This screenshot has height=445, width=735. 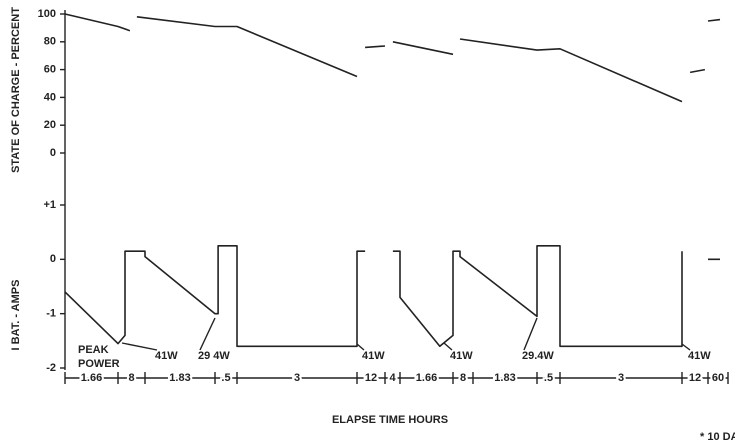 I want to click on x-axis-label: ELAPSE TIME HOURS, so click(x=390, y=420).